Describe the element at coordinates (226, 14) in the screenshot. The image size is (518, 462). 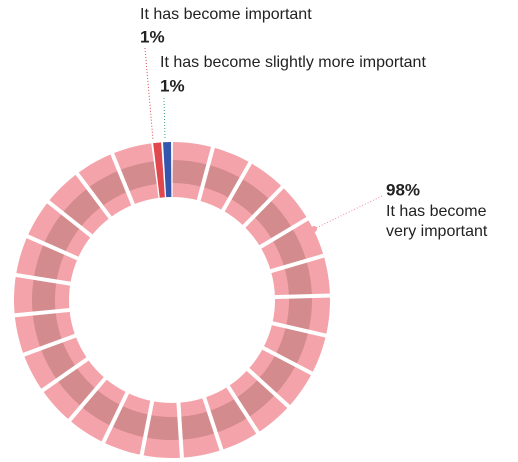
I see `label: It has become important` at that location.